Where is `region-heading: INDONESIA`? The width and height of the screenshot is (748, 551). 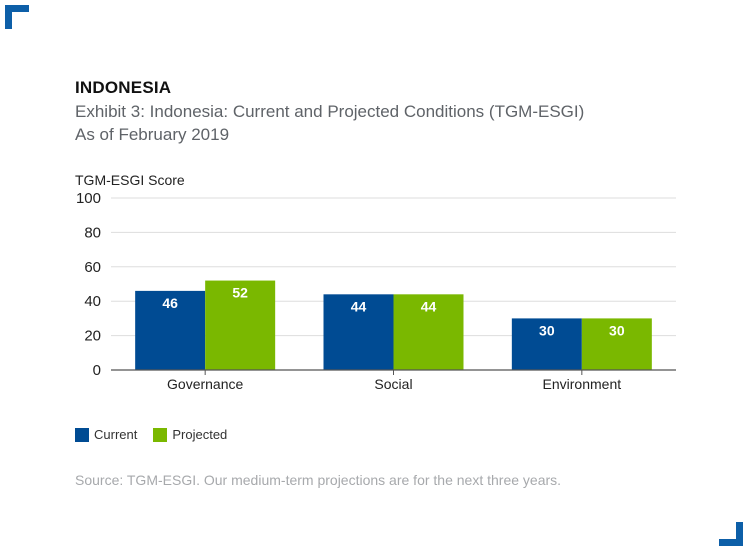
region-heading: INDONESIA is located at coordinates (123, 87).